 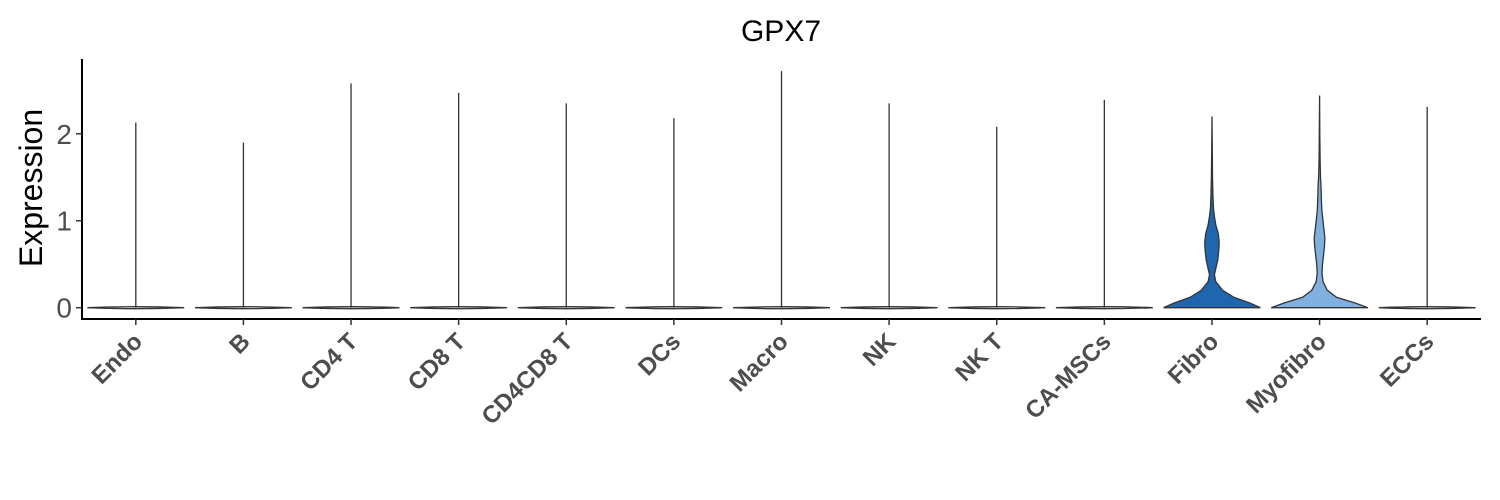 What do you see at coordinates (880, 350) in the screenshot?
I see `x-tick-label: NK` at bounding box center [880, 350].